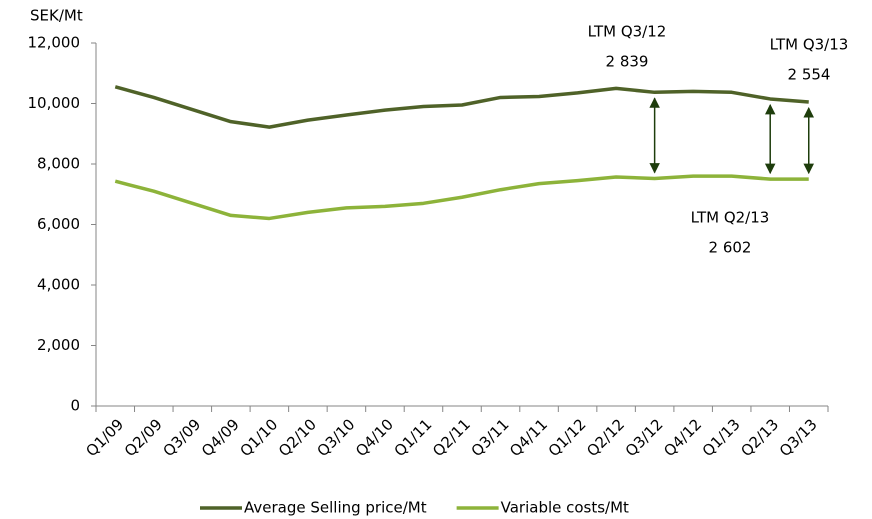 The image size is (872, 519). Describe the element at coordinates (56, 16) in the screenshot. I see `unit-label: SEK/Mt` at that location.